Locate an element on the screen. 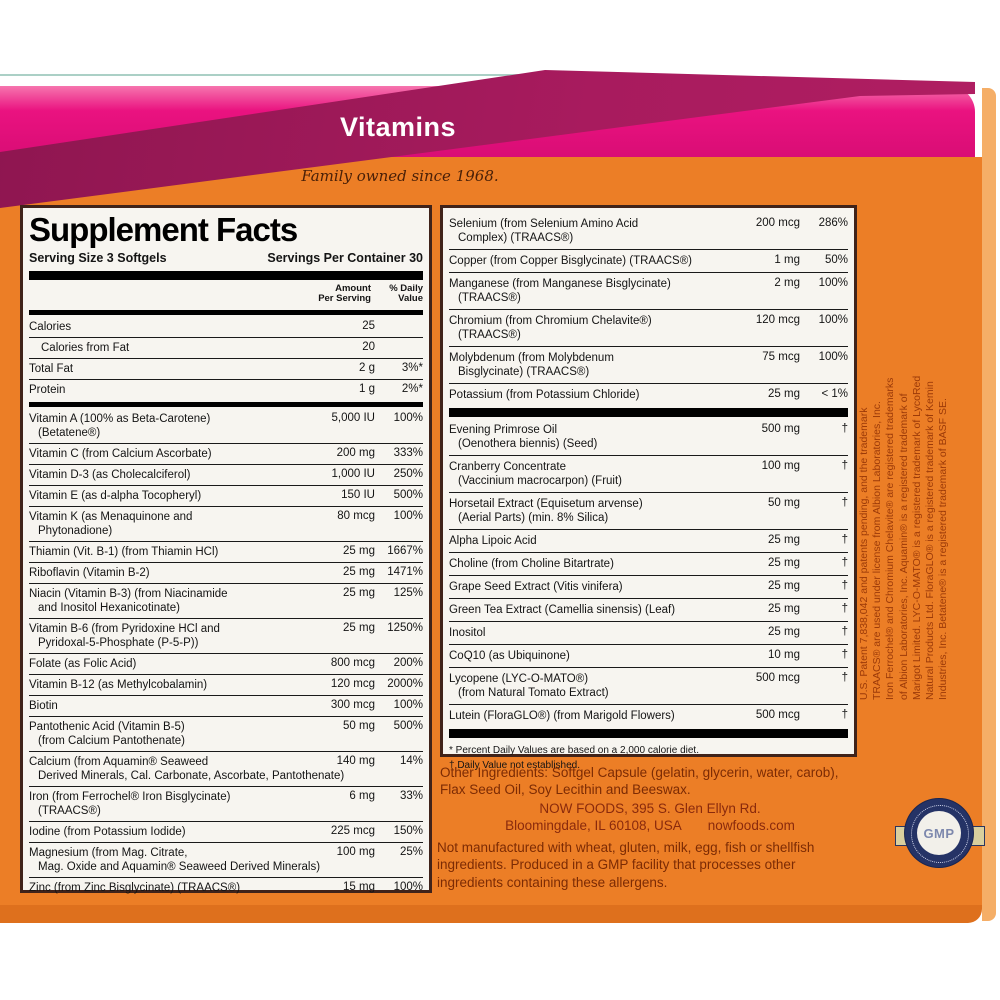 The width and height of the screenshot is (1000, 1000). nutrient-name: Total Fat is located at coordinates (51, 368).